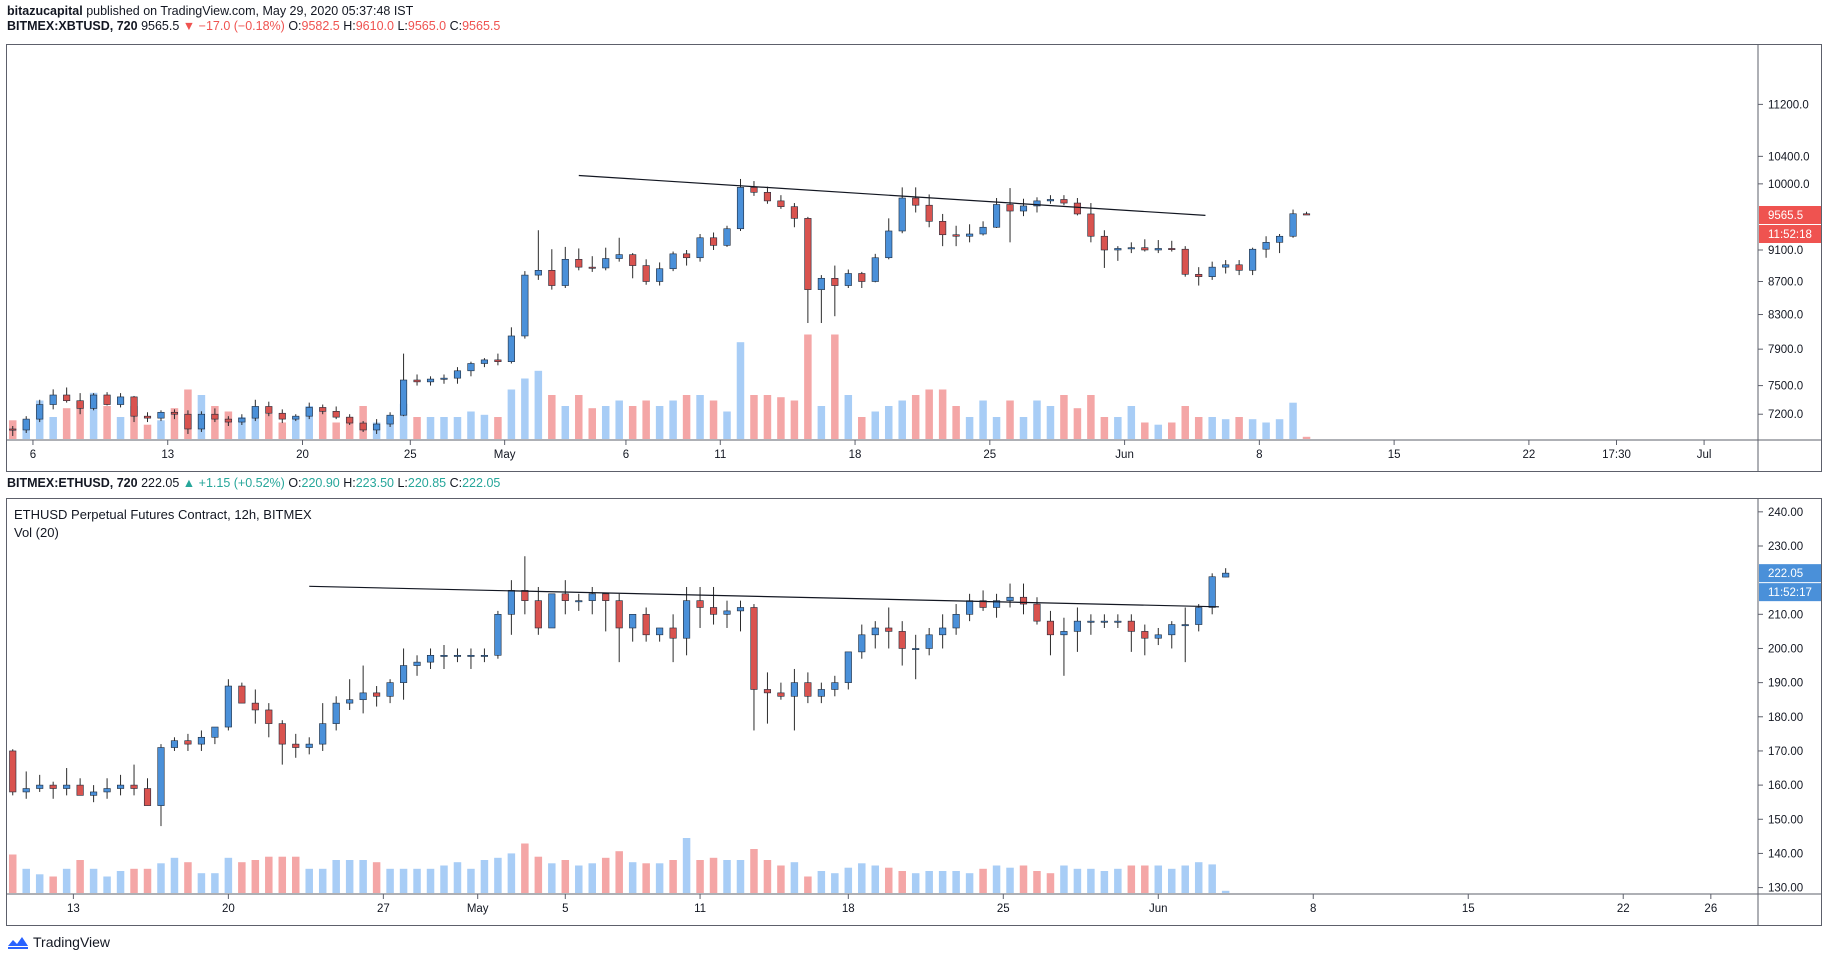 Image resolution: width=1828 pixels, height=962 pixels. What do you see at coordinates (1790, 234) in the screenshot?
I see `xbt-countdown-tag` at bounding box center [1790, 234].